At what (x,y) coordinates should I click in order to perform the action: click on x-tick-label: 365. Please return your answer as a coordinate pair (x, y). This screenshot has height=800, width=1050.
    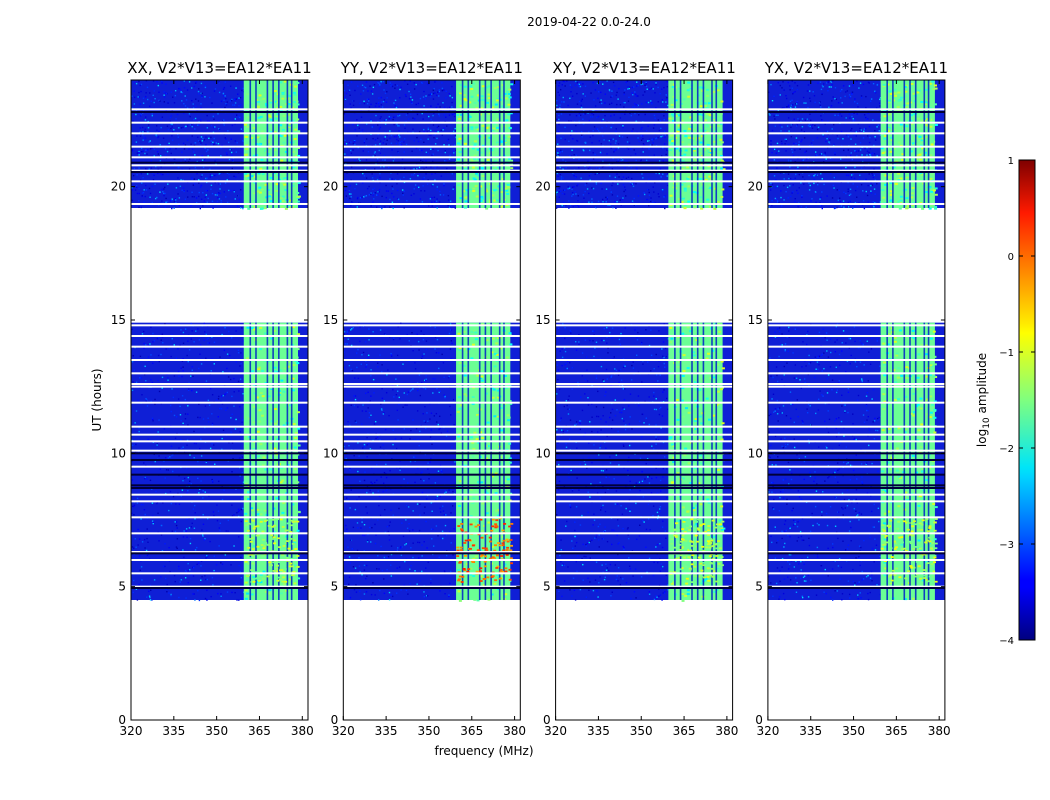
    Looking at the image, I should click on (259, 731).